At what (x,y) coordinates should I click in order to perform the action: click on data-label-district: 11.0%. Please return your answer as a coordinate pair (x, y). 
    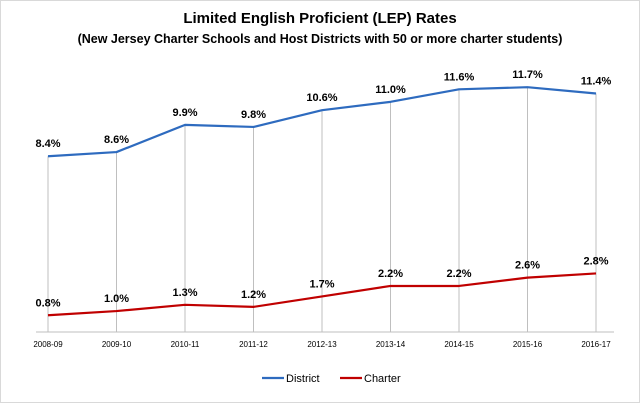
    Looking at the image, I should click on (390, 90).